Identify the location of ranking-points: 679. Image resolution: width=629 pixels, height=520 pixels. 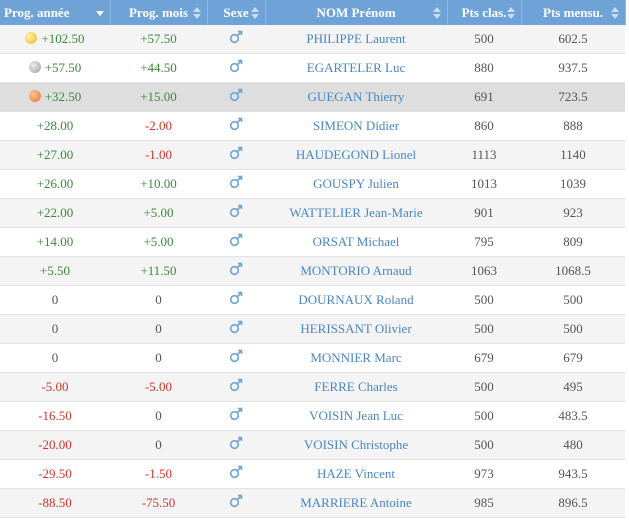
(484, 357).